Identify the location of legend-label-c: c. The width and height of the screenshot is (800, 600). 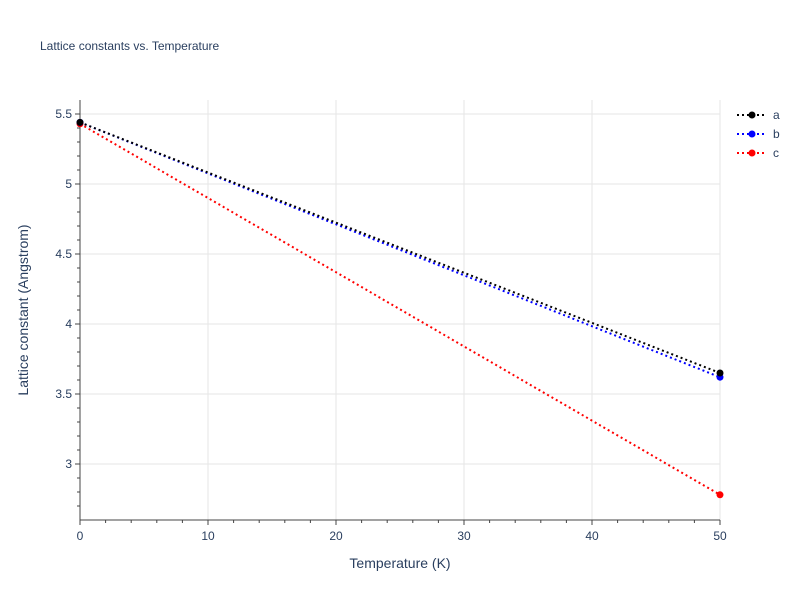
(776, 153).